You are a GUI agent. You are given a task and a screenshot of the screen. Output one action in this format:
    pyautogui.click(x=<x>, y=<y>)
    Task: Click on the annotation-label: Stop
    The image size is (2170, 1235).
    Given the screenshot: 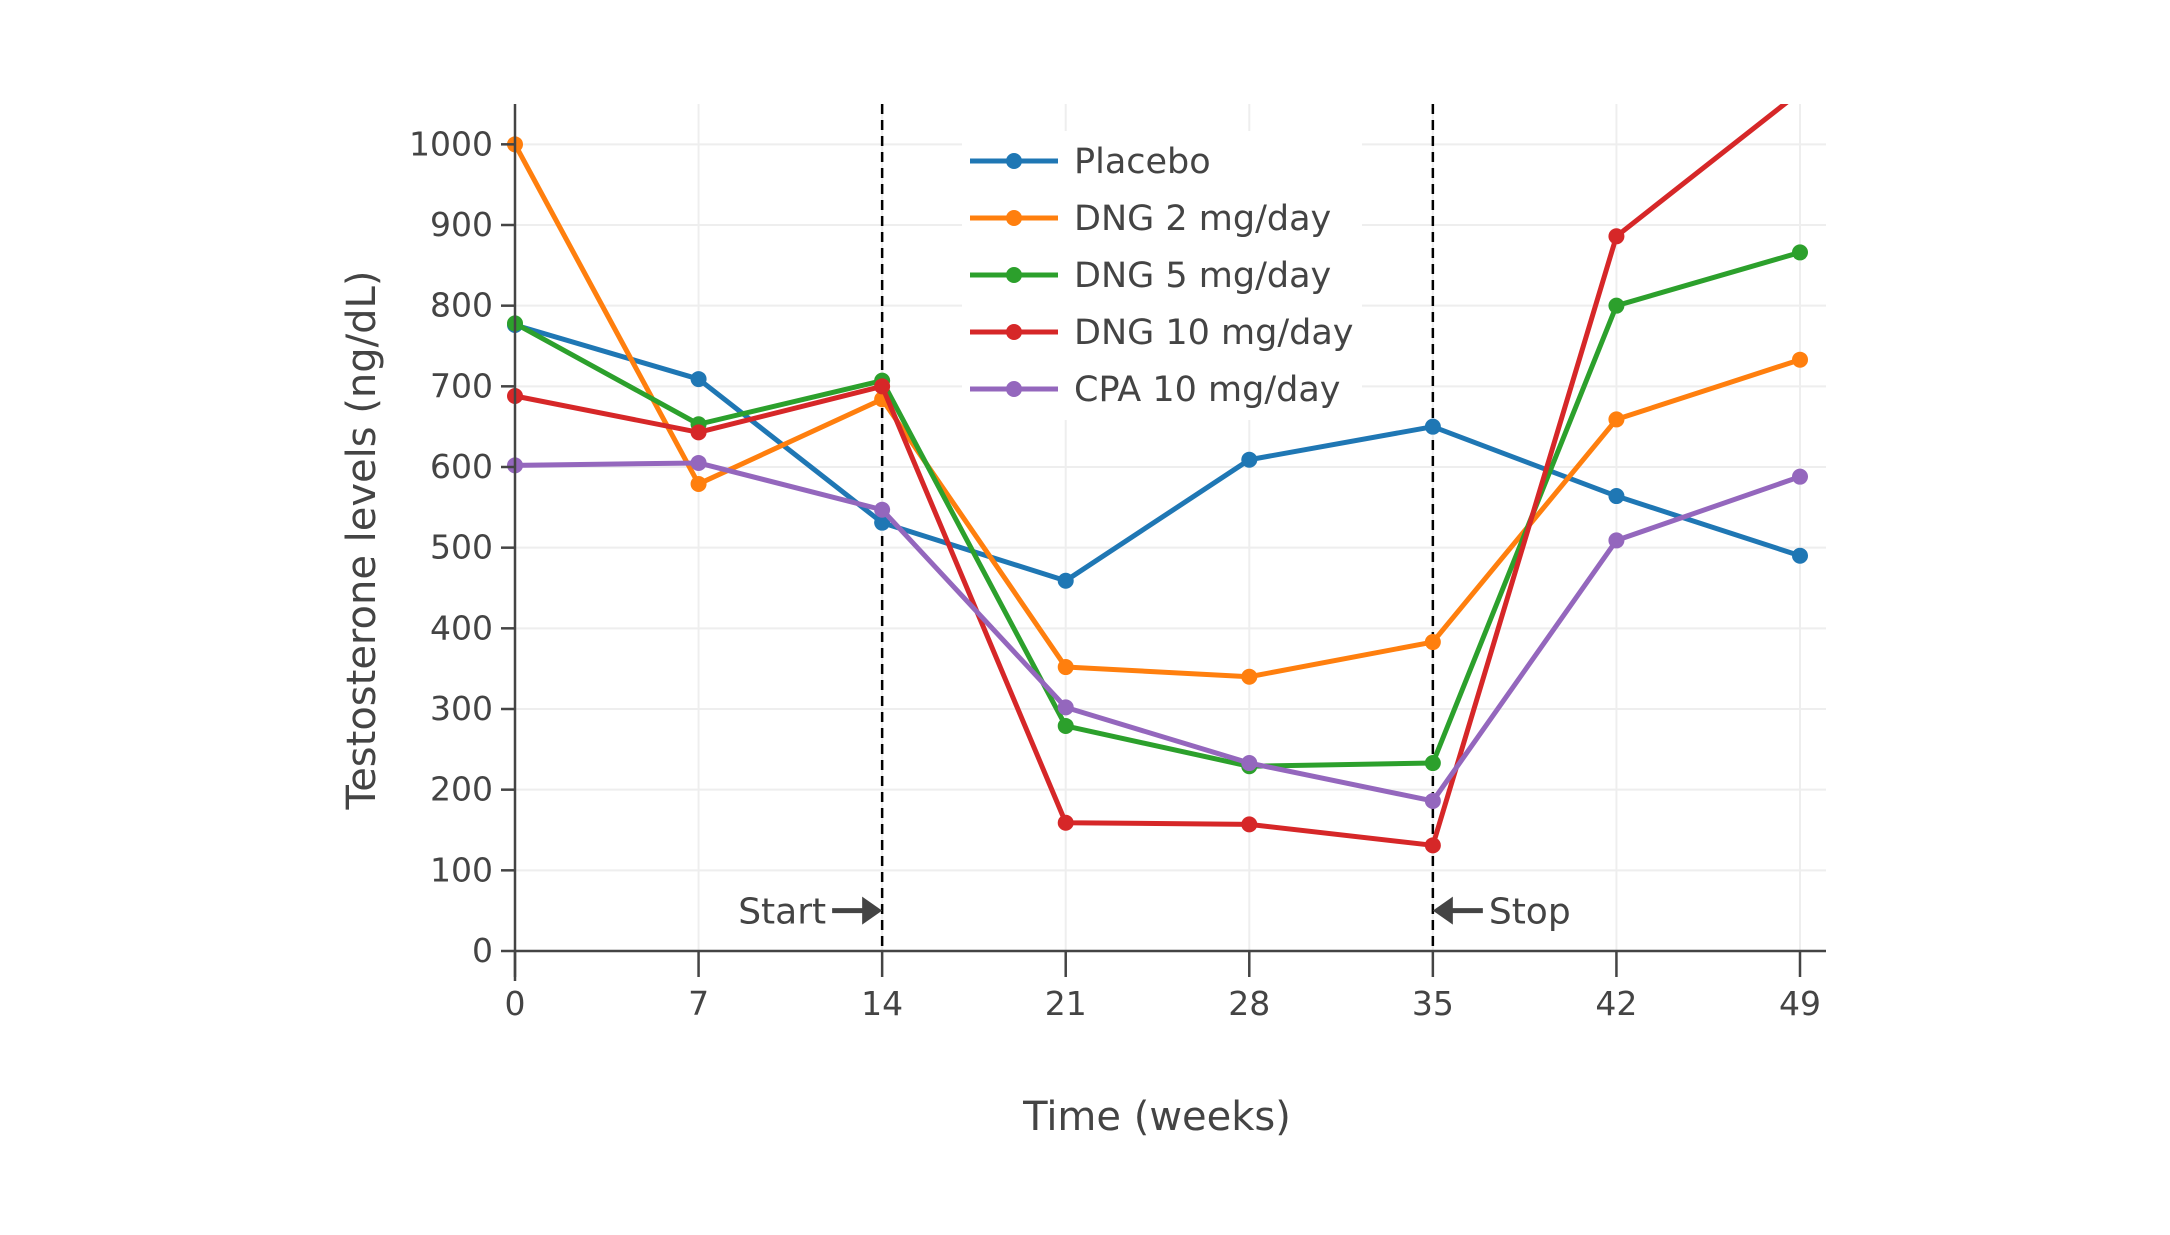 What is the action you would take?
    pyautogui.click(x=1530, y=912)
    